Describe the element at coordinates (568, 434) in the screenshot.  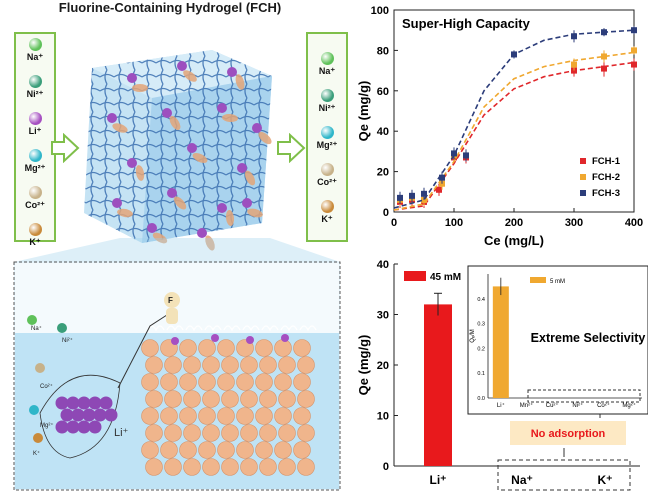
I see `no-adsorption-label: No adsorption` at that location.